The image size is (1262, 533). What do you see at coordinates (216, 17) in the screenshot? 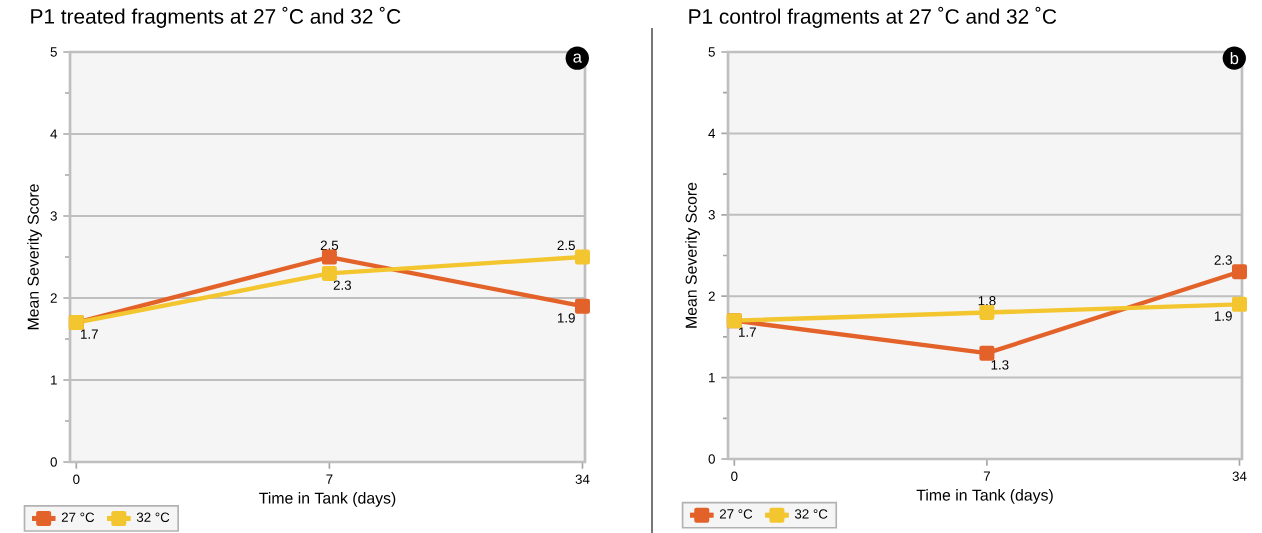
I see `chart-title: P1 treated fragments at 27 ˚C and 32 ˚C` at bounding box center [216, 17].